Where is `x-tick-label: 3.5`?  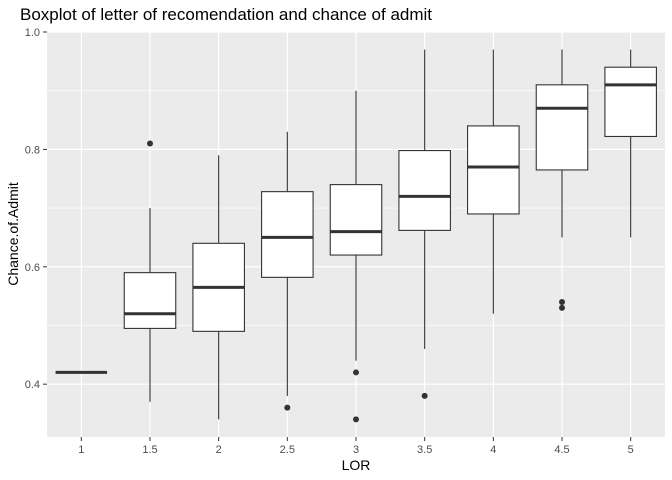
x-tick-label: 3.5 is located at coordinates (424, 450).